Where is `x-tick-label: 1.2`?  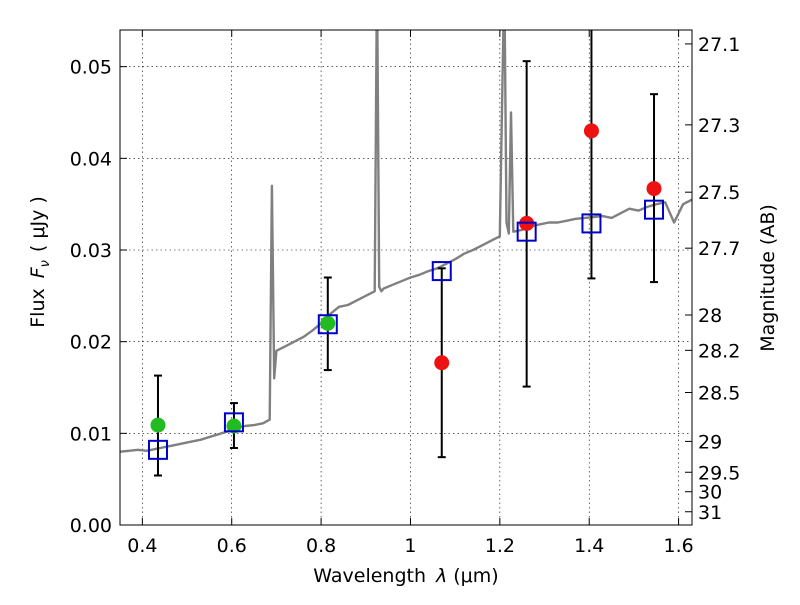
x-tick-label: 1.2 is located at coordinates (500, 546).